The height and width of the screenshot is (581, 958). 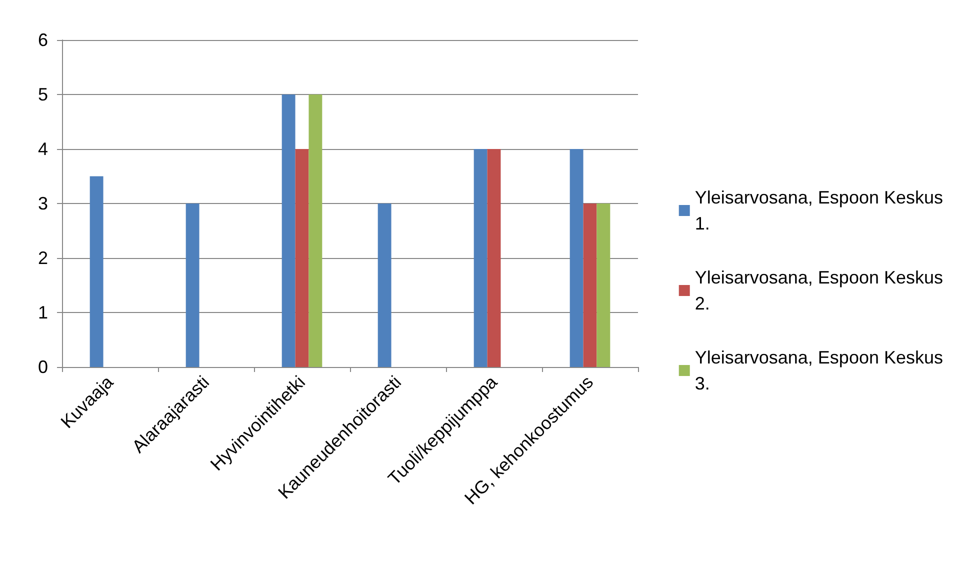 What do you see at coordinates (43, 40) in the screenshot?
I see `y-tick-label: 6` at bounding box center [43, 40].